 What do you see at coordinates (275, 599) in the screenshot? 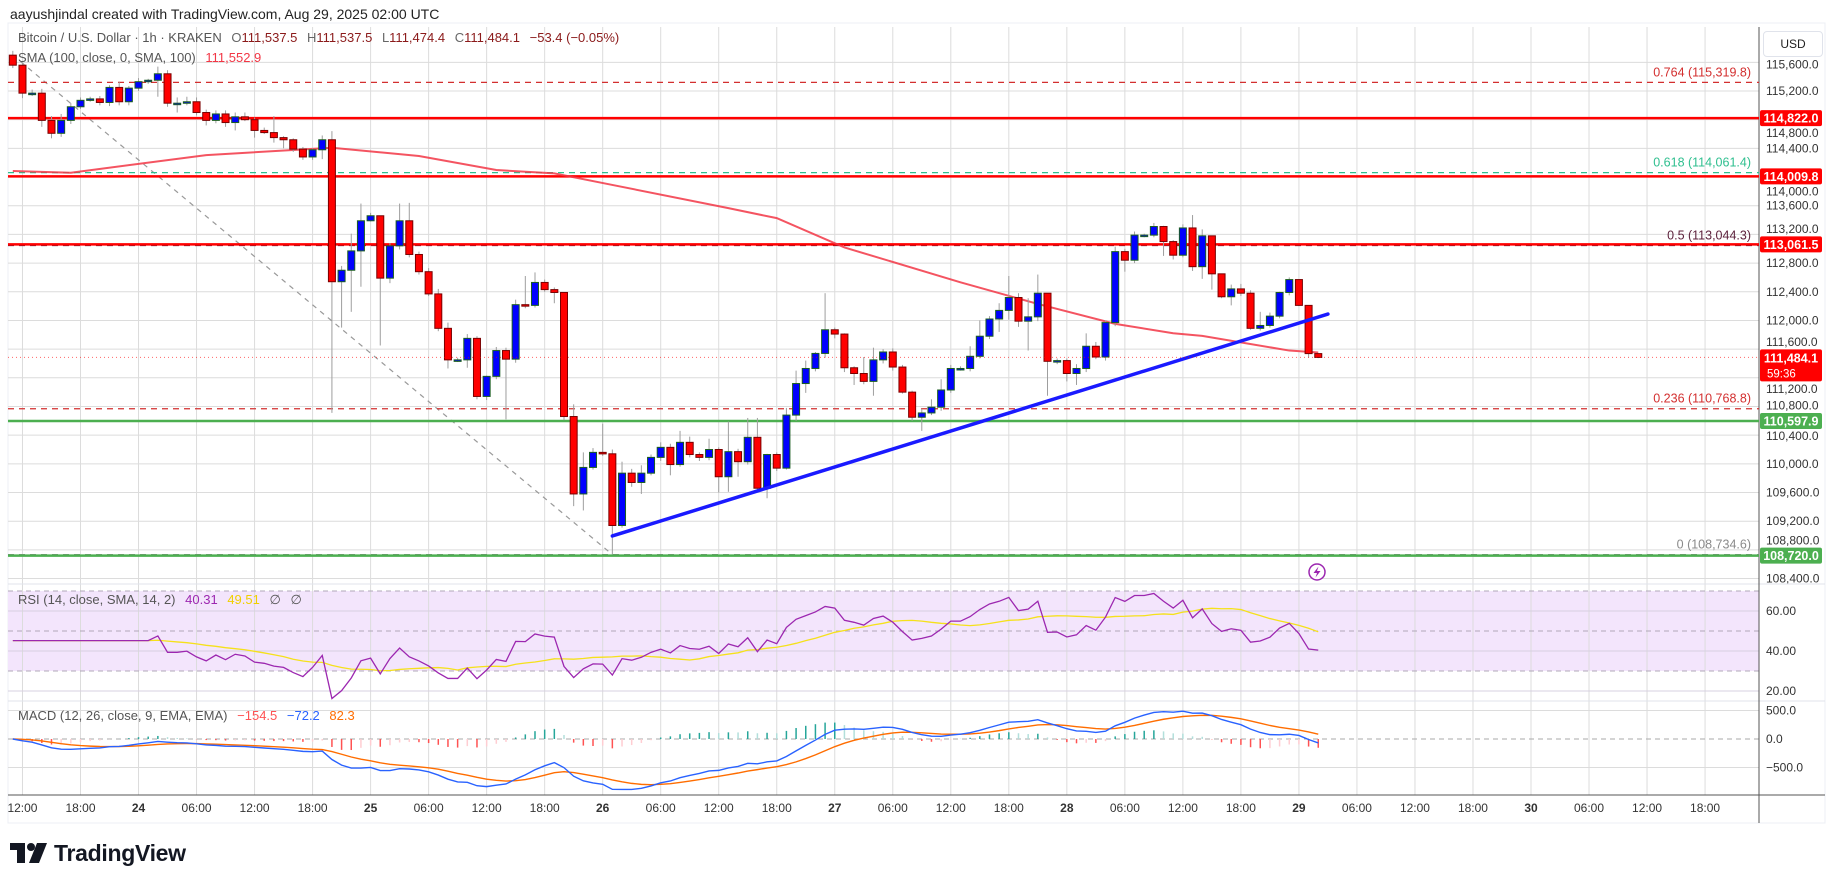
I see `rsi-extra-1: ∅` at bounding box center [275, 599].